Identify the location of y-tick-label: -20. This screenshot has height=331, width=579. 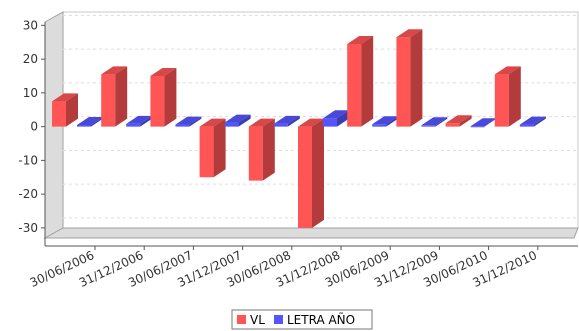
(28, 194).